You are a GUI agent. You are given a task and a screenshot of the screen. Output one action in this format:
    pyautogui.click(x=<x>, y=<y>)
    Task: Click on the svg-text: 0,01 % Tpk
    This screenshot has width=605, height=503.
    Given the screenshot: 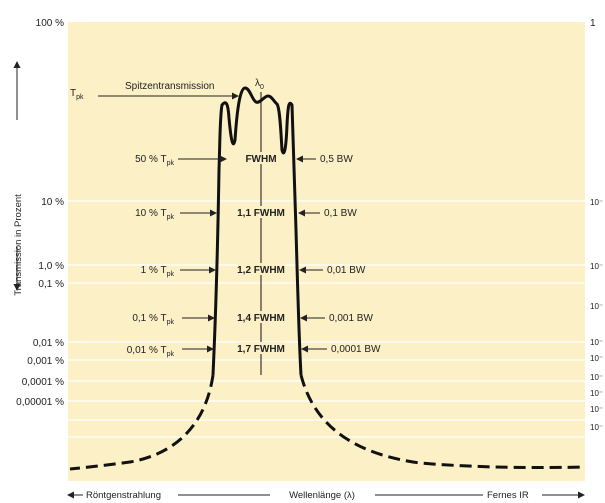 What is the action you would take?
    pyautogui.click(x=151, y=351)
    